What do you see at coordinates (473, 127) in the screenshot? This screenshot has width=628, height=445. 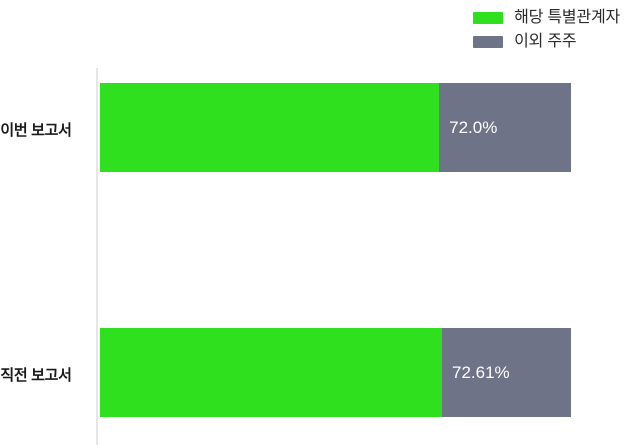 I see `bar-value-label-0: 72.0%` at bounding box center [473, 127].